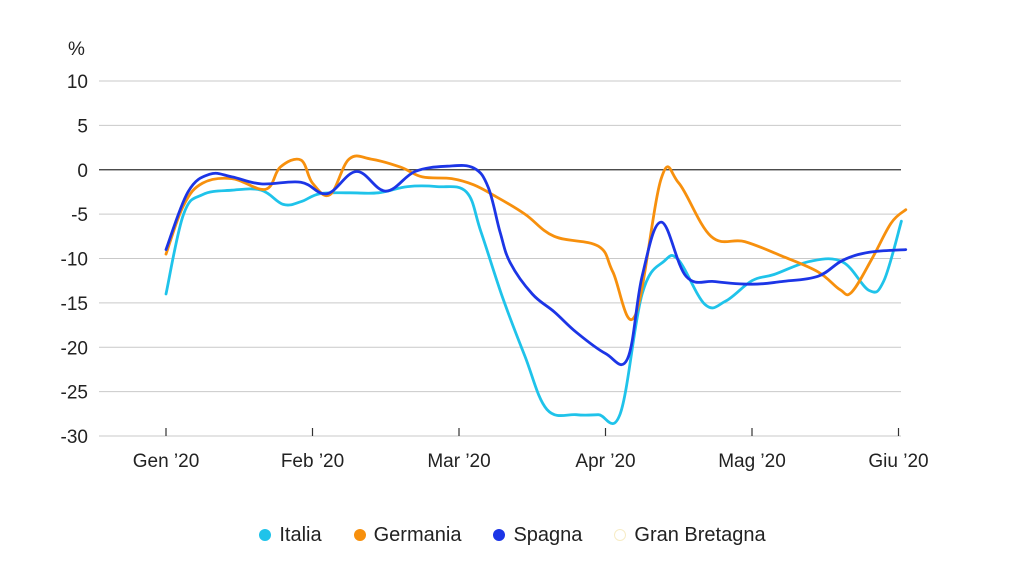  Describe the element at coordinates (82, 171) in the screenshot. I see `y-tick-label: 0` at that location.